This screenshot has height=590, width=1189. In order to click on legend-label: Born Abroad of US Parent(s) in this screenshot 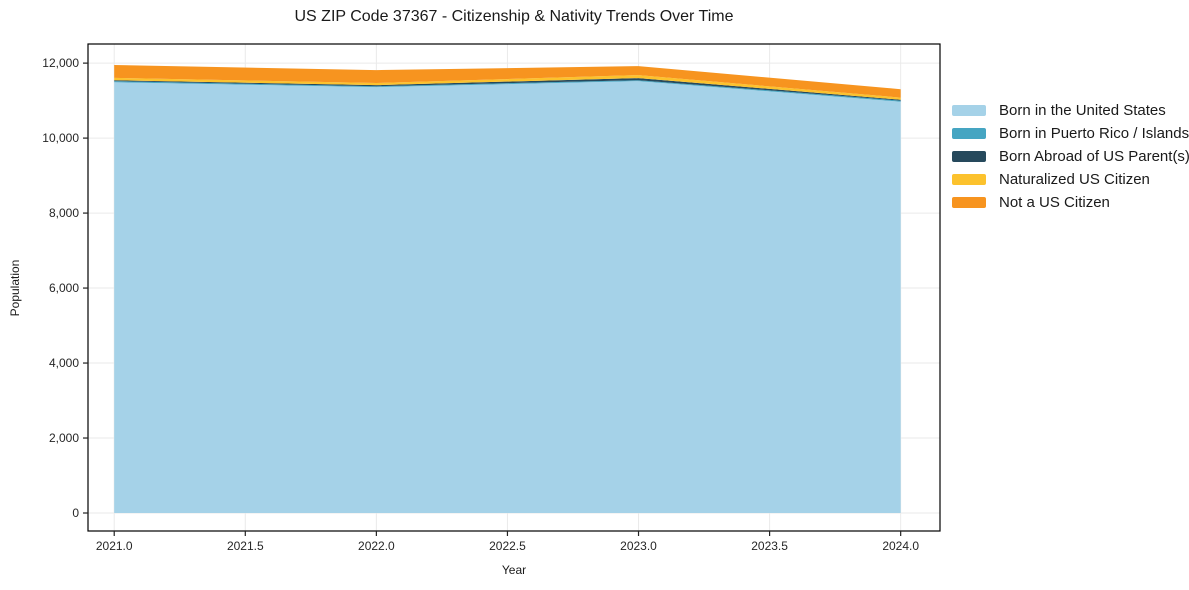, I will do `click(1094, 156)`.